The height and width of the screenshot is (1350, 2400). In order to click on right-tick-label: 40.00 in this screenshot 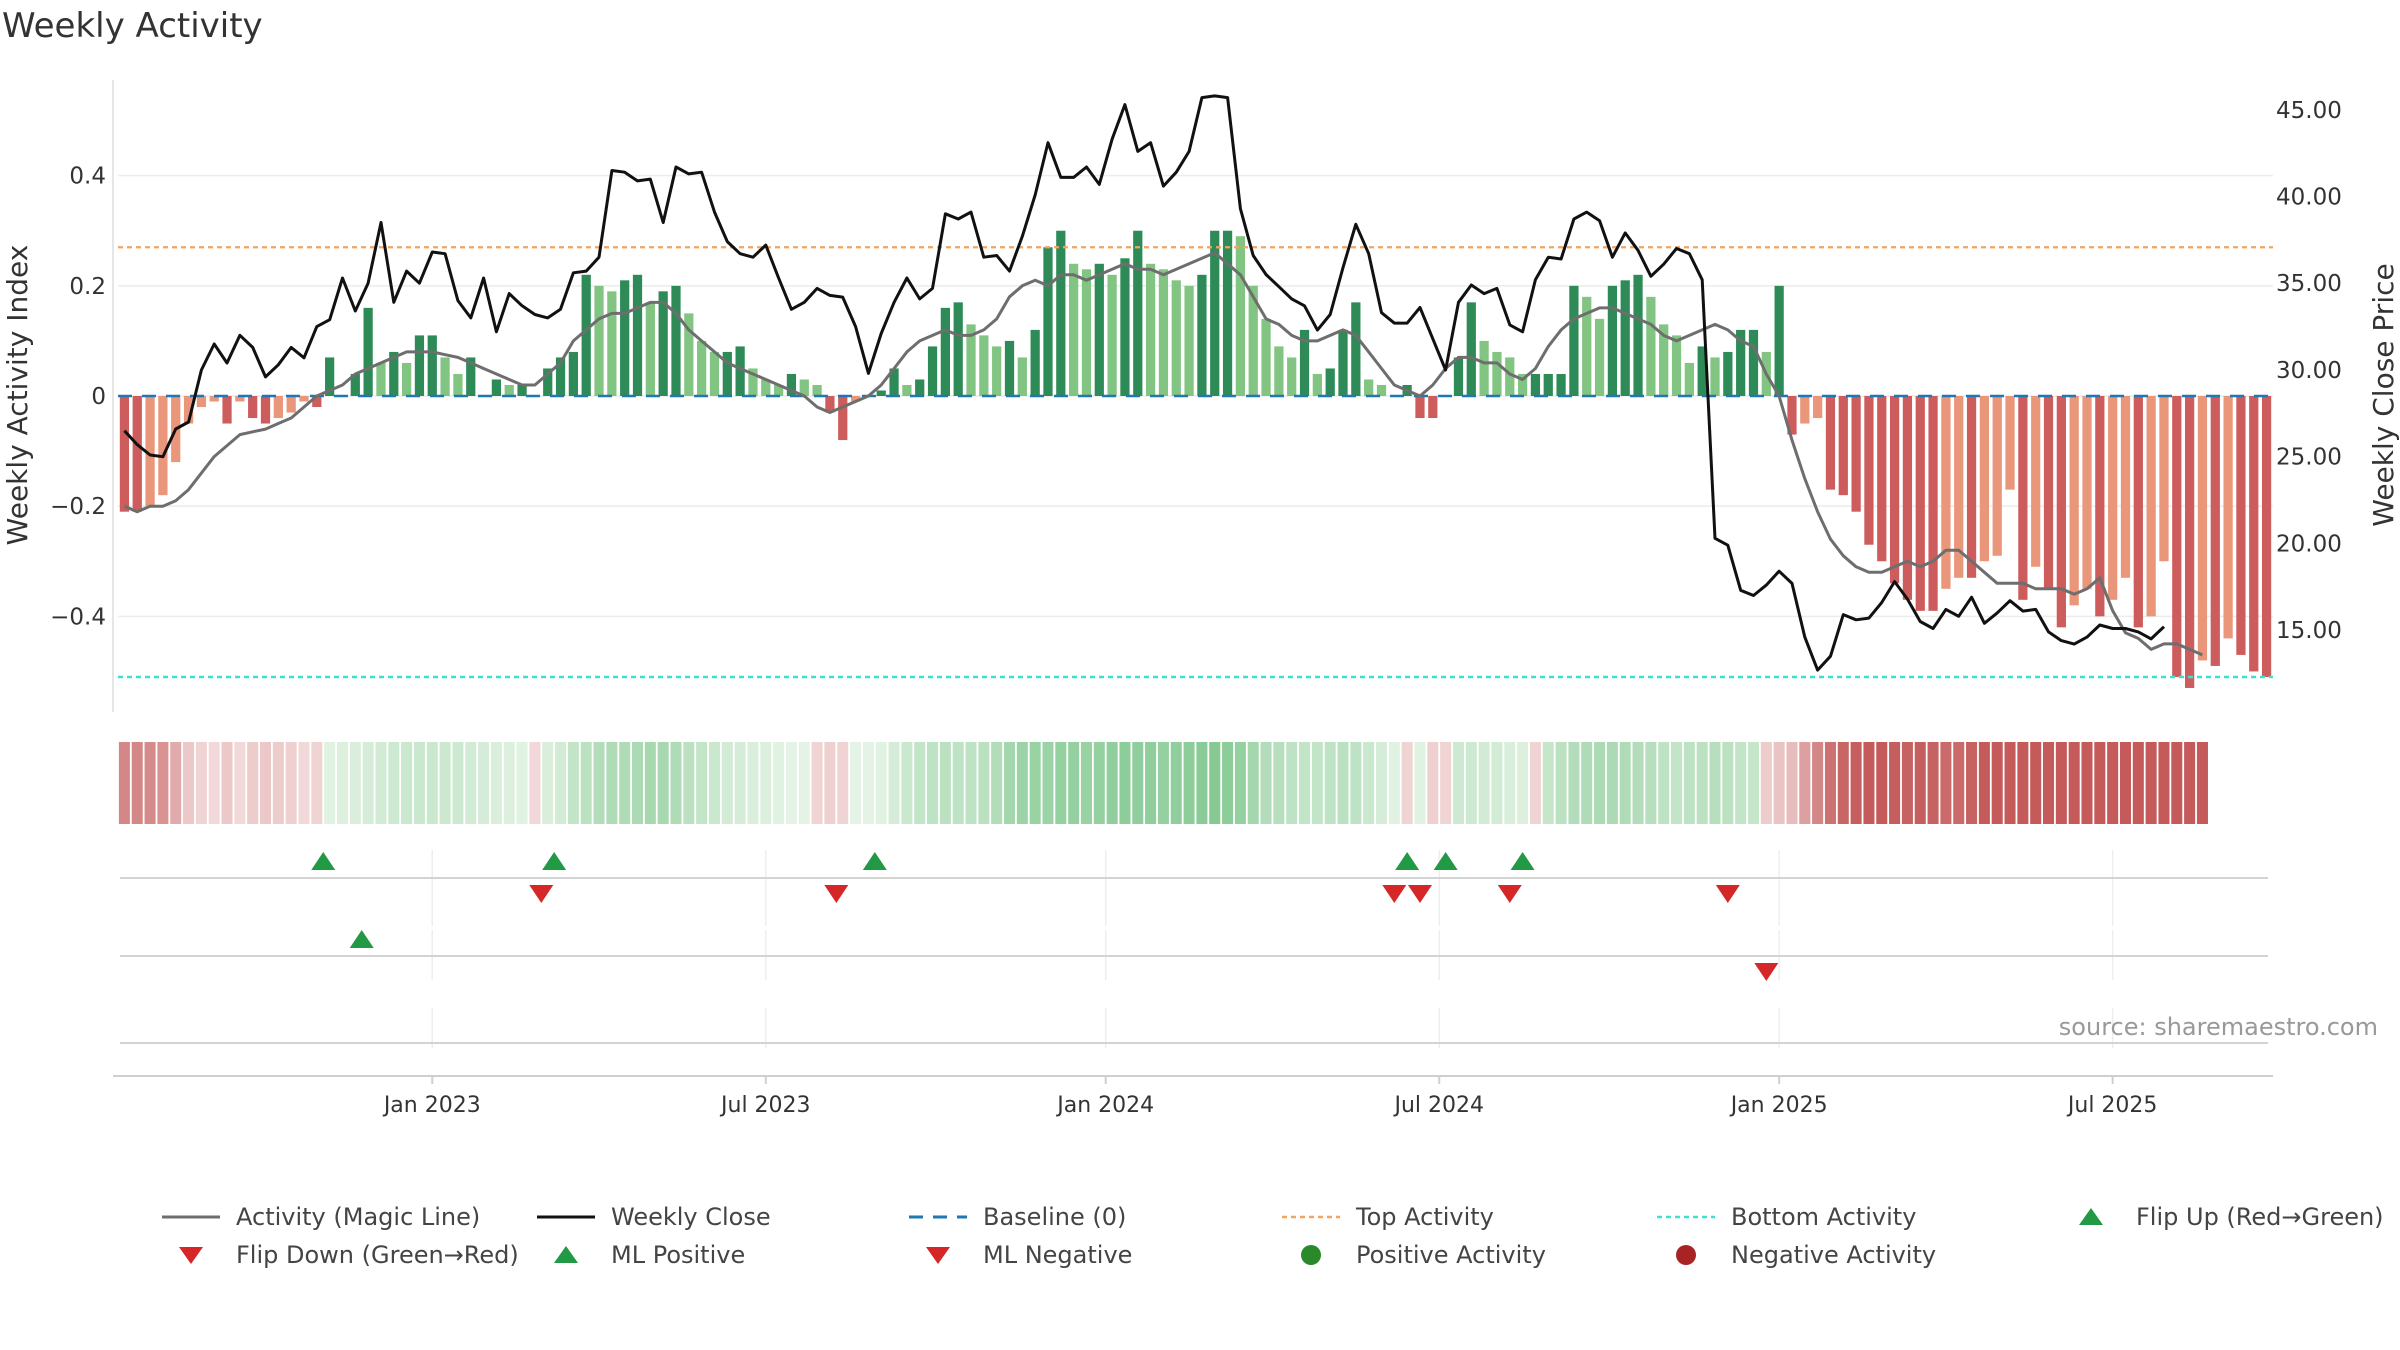, I will do `click(2309, 197)`.